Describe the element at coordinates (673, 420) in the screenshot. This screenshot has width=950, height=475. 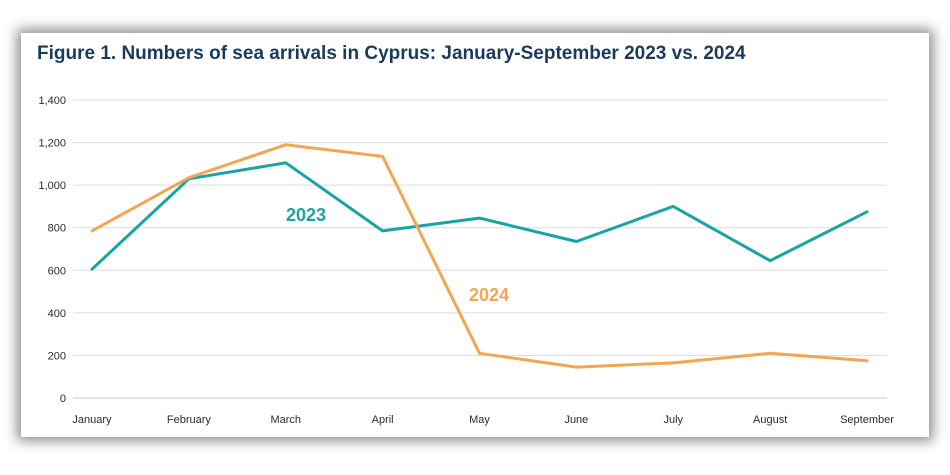
I see `x-tick-label: July` at that location.